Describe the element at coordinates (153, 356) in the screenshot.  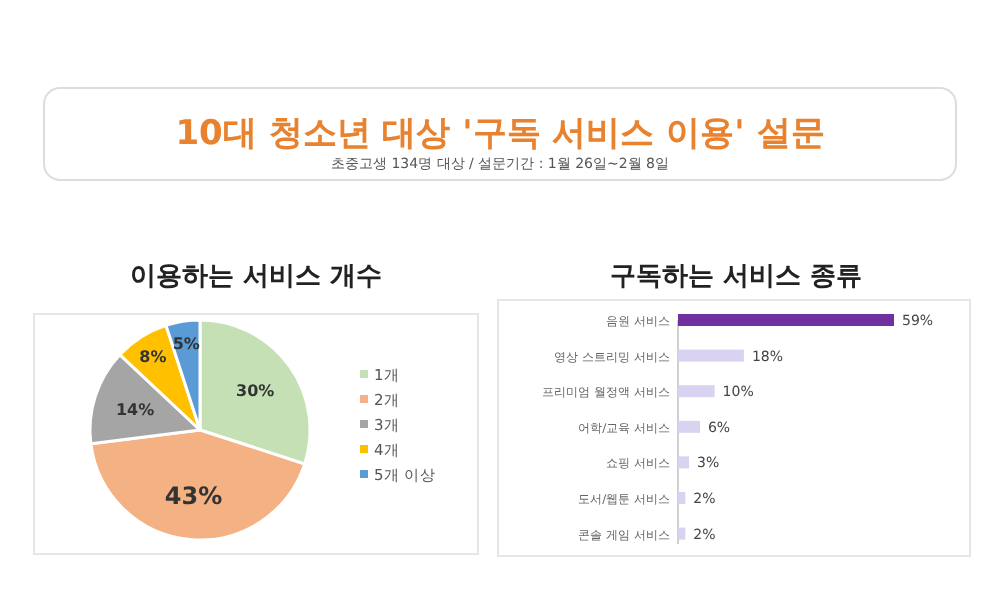
I see `data-label: 8%` at that location.